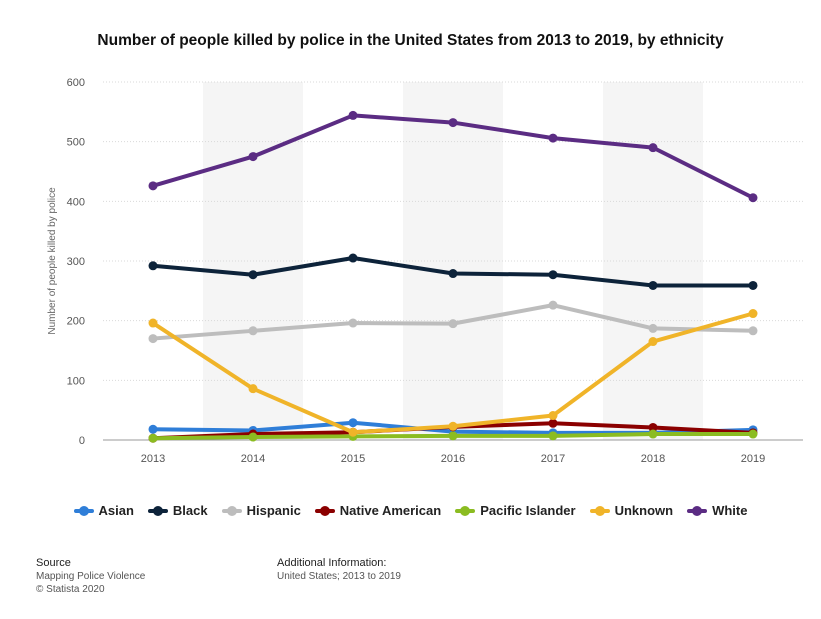  I want to click on legend-item-white: White, so click(717, 510).